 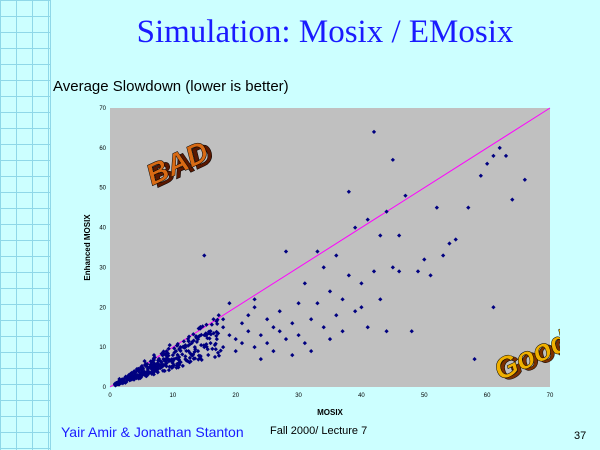 What do you see at coordinates (102, 189) in the screenshot?
I see `y-tick-label: 50` at bounding box center [102, 189].